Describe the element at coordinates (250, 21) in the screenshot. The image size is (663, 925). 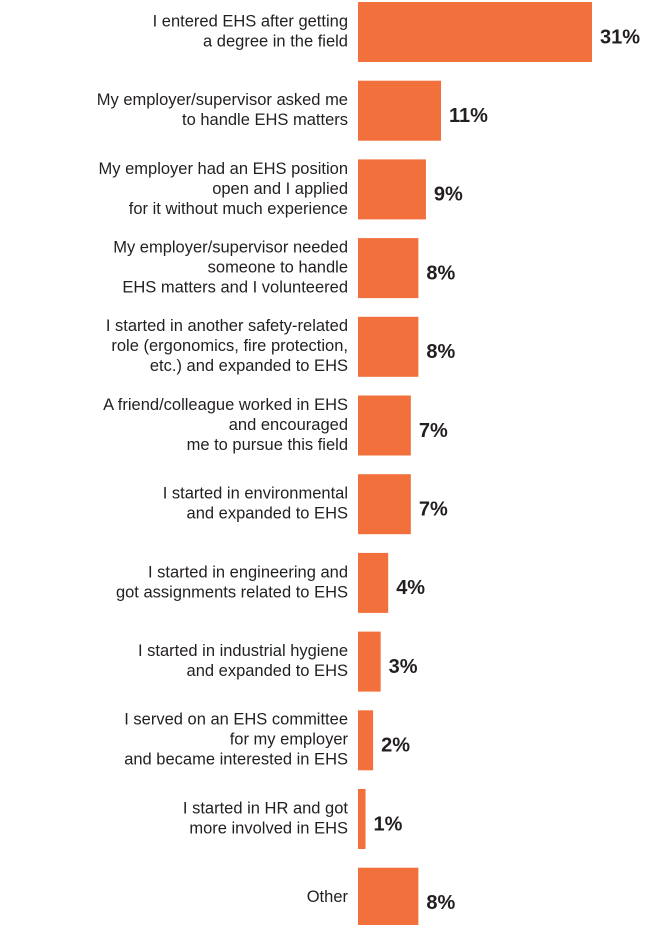
I see `category-label: I entered EHS after getting` at that location.